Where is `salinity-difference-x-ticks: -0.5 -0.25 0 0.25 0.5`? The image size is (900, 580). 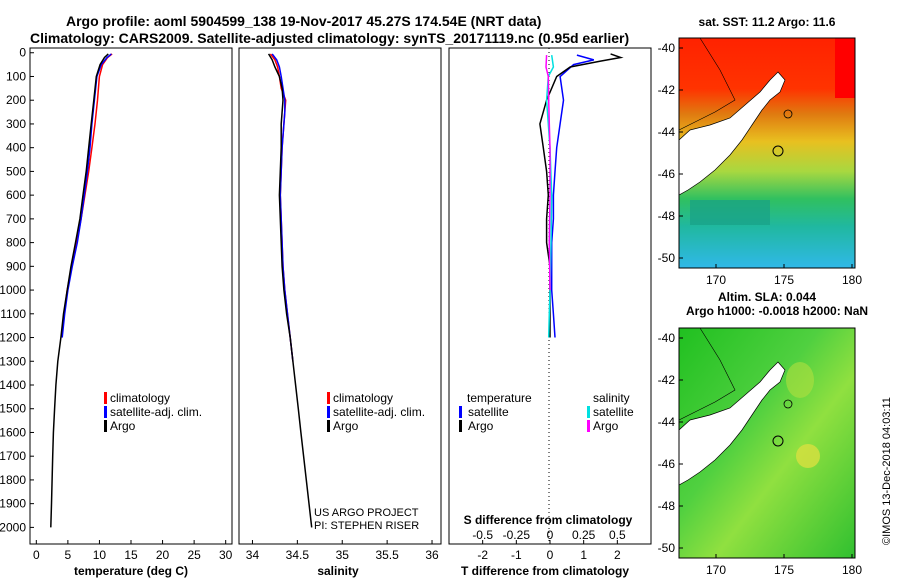 salinity-difference-x-ticks: -0.5 -0.25 0 0.25 0.5 is located at coordinates (549, 535).